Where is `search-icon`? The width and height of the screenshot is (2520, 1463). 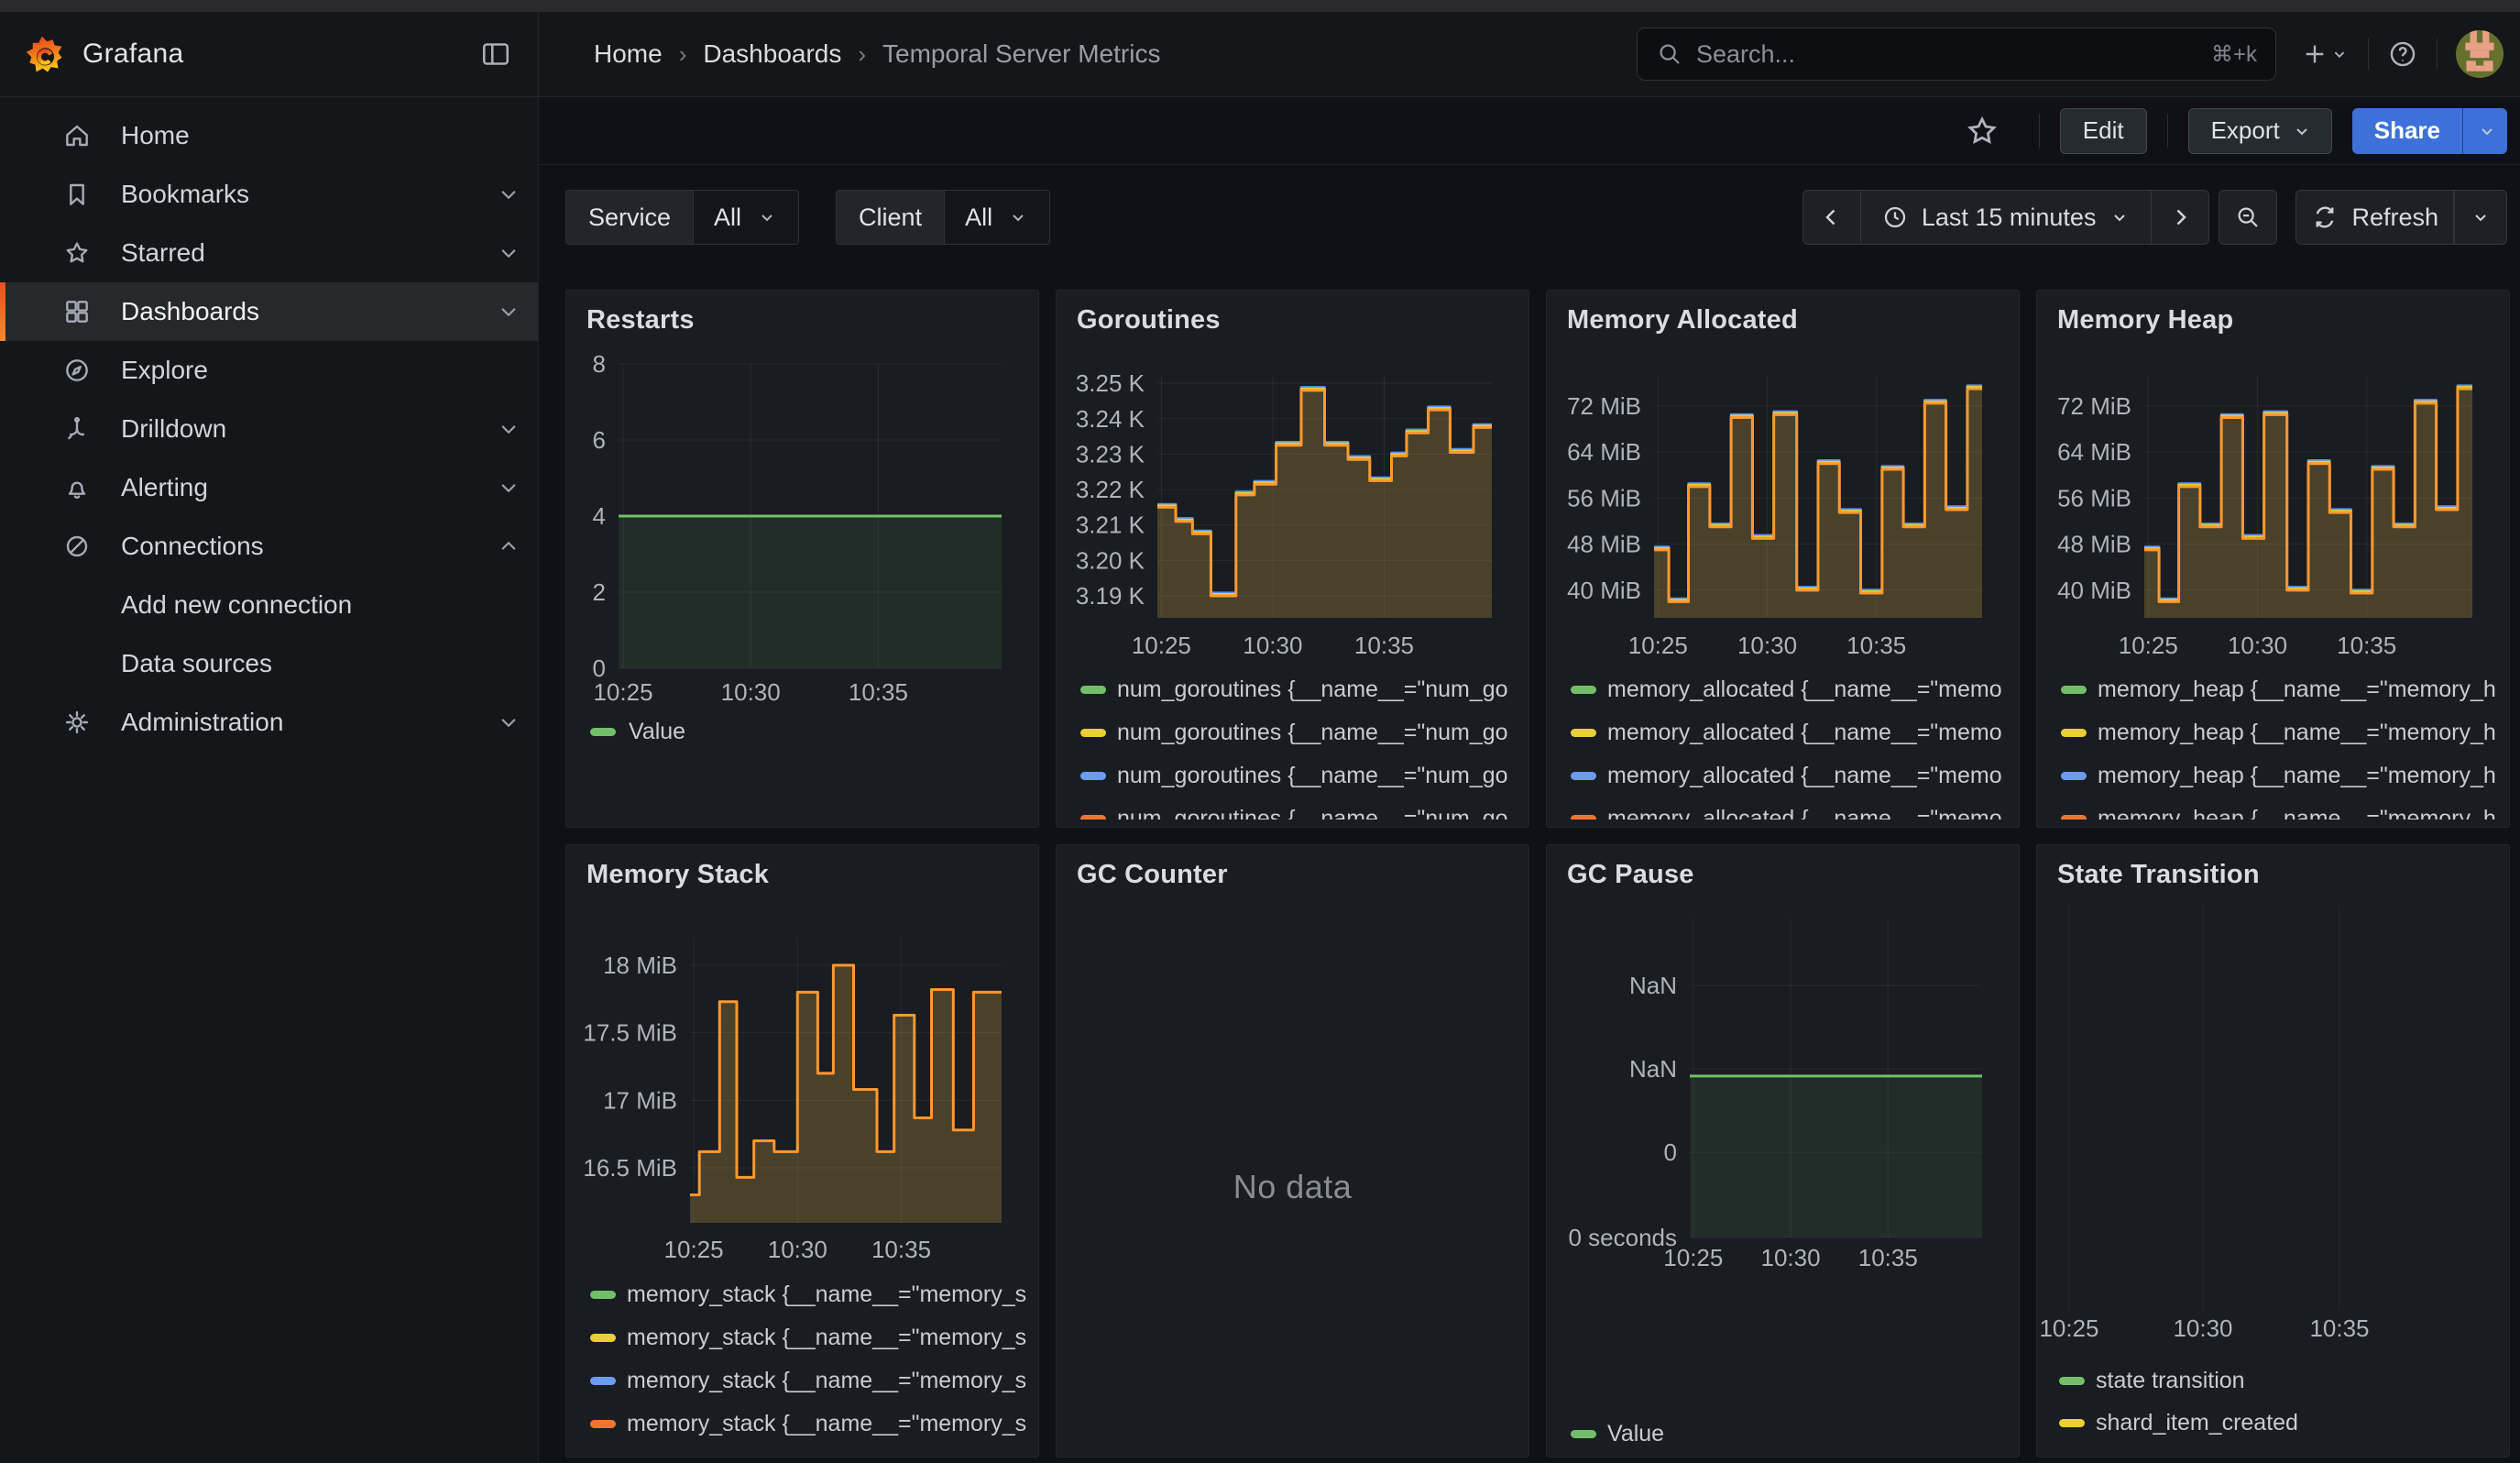 search-icon is located at coordinates (1670, 54).